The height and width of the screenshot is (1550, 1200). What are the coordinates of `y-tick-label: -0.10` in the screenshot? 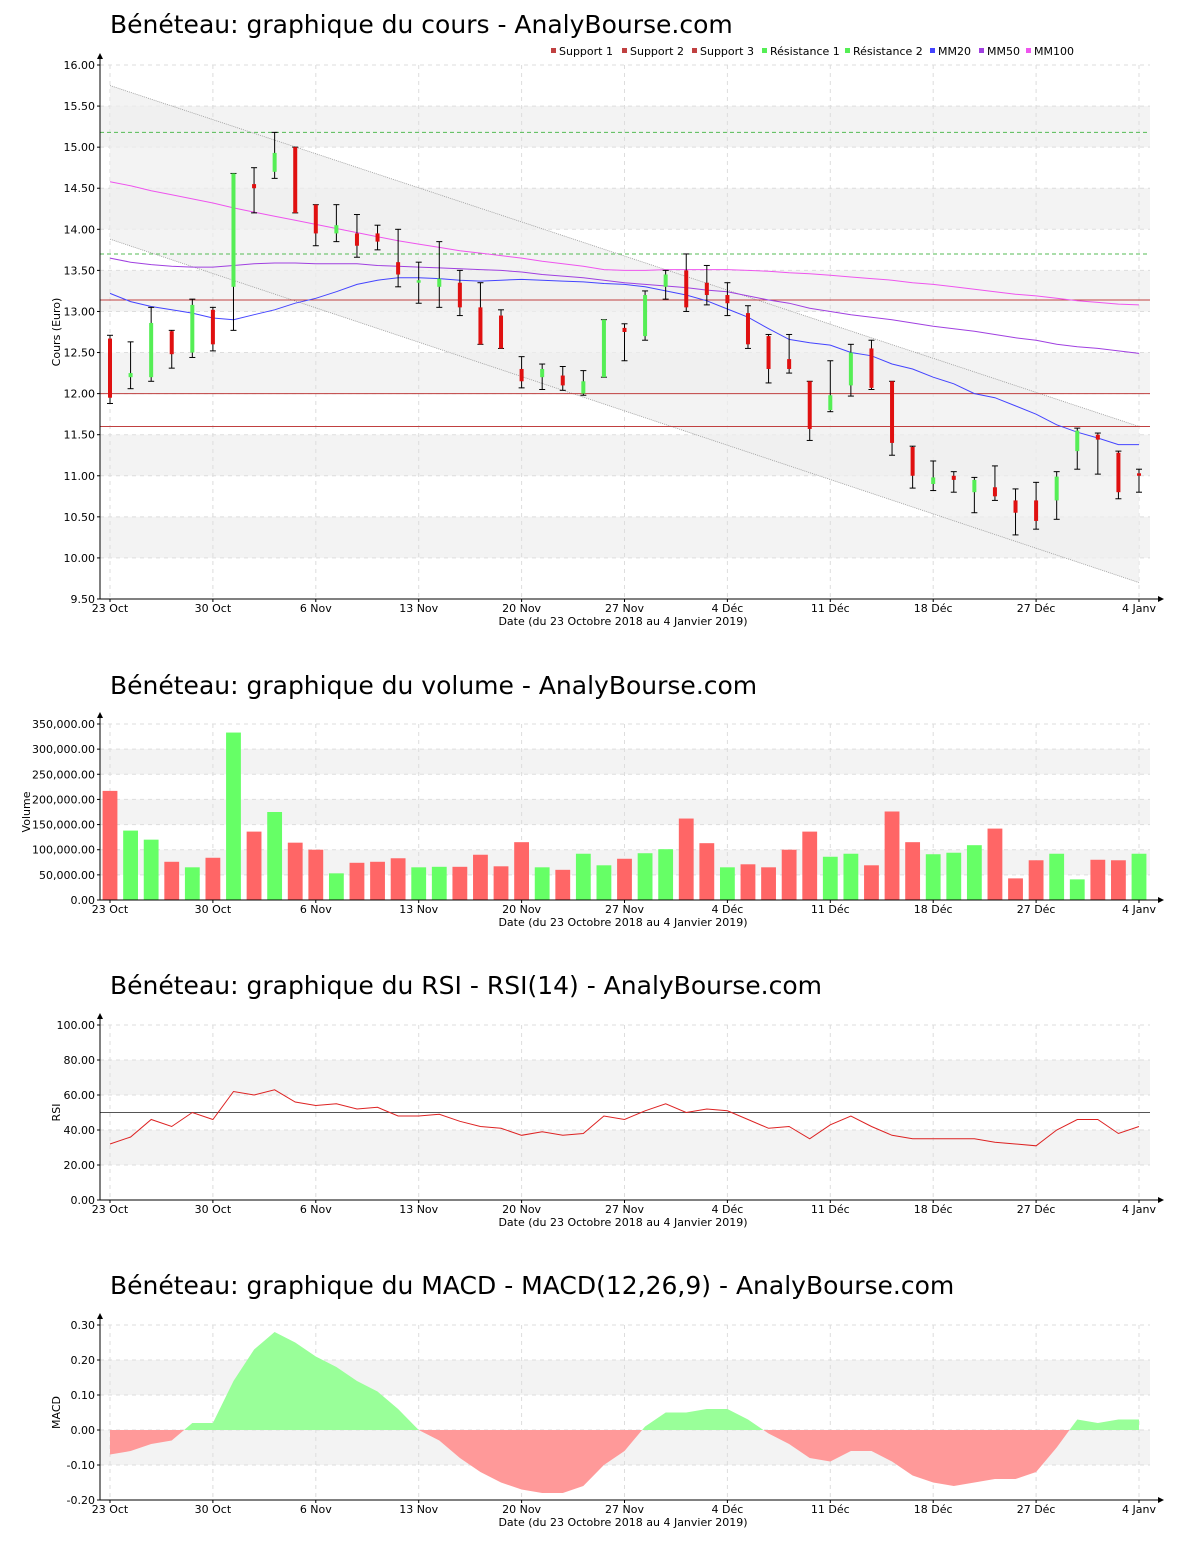 It's located at (81, 1465).